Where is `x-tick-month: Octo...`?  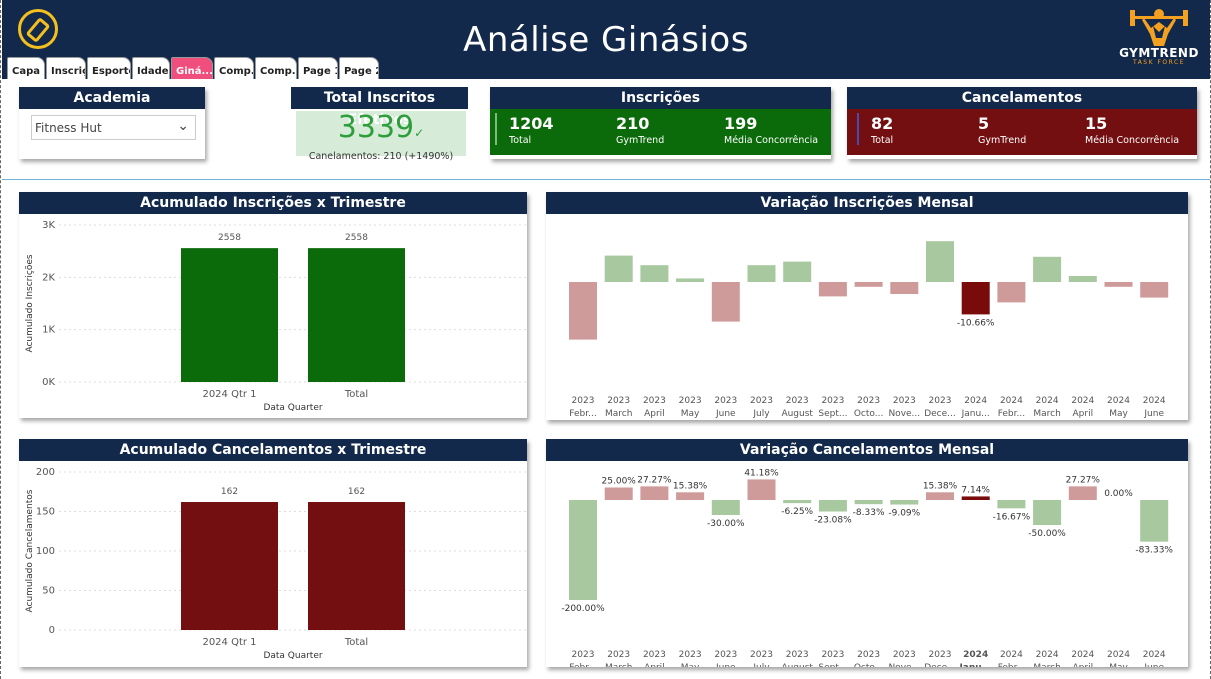
x-tick-month: Octo... is located at coordinates (869, 665).